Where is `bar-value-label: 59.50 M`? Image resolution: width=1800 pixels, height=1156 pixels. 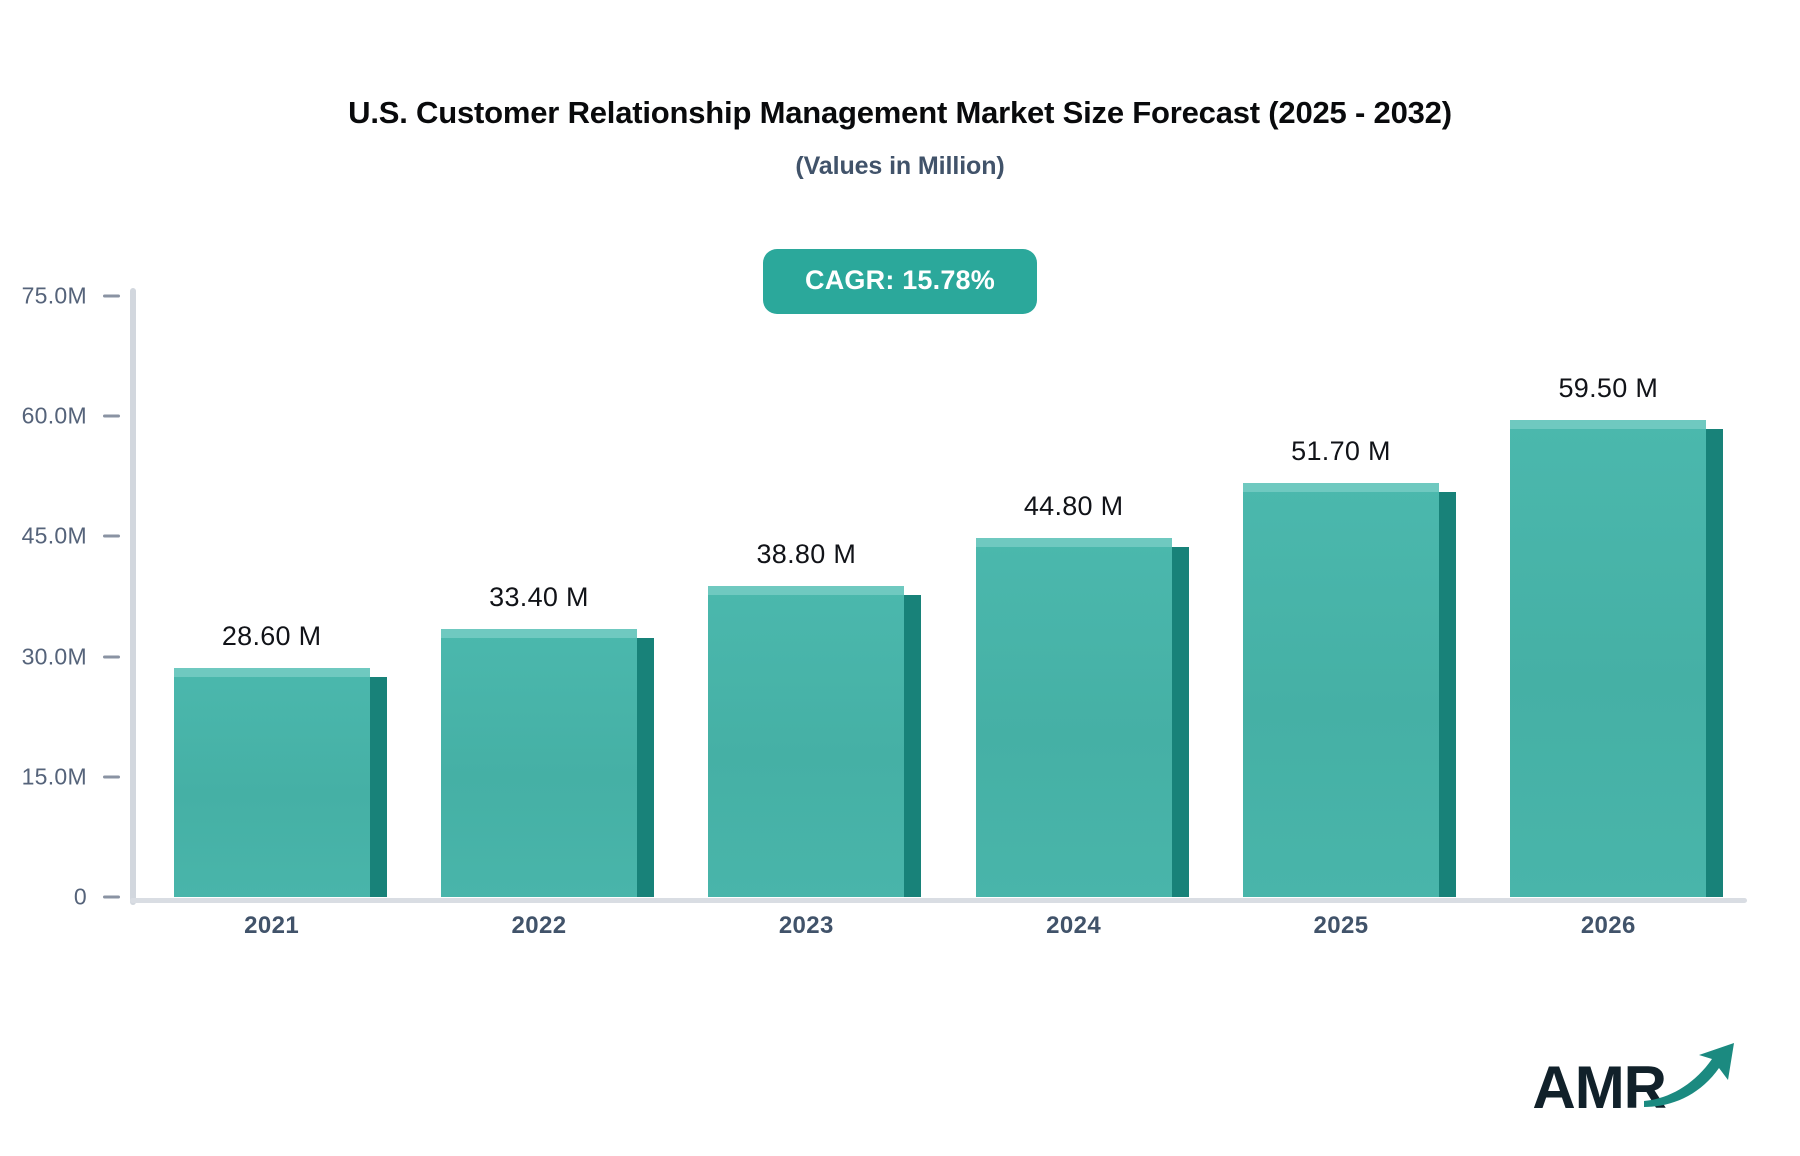
bar-value-label: 59.50 M is located at coordinates (1608, 388).